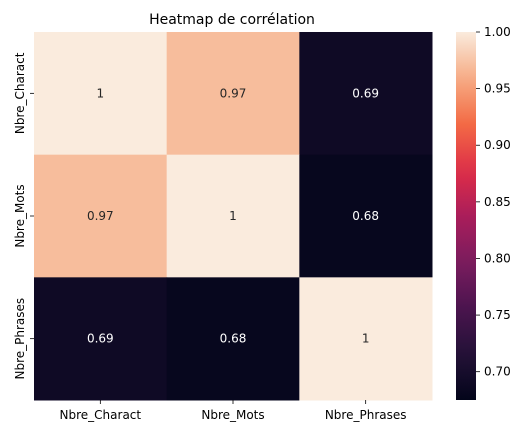 This screenshot has width=524, height=436. What do you see at coordinates (497, 145) in the screenshot?
I see `colorbar-tick-label: 0.90` at bounding box center [497, 145].